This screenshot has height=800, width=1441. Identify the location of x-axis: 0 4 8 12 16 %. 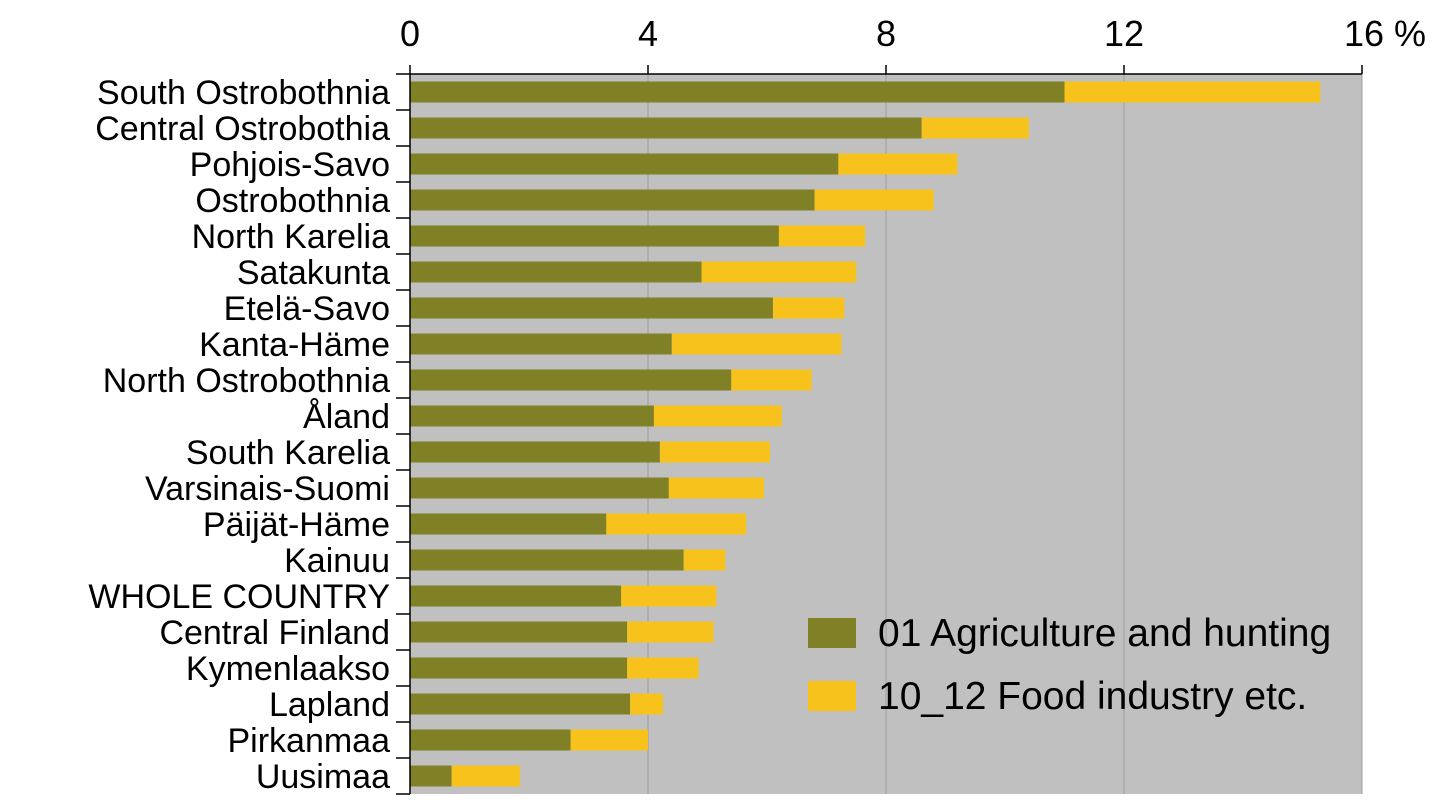
(913, 44).